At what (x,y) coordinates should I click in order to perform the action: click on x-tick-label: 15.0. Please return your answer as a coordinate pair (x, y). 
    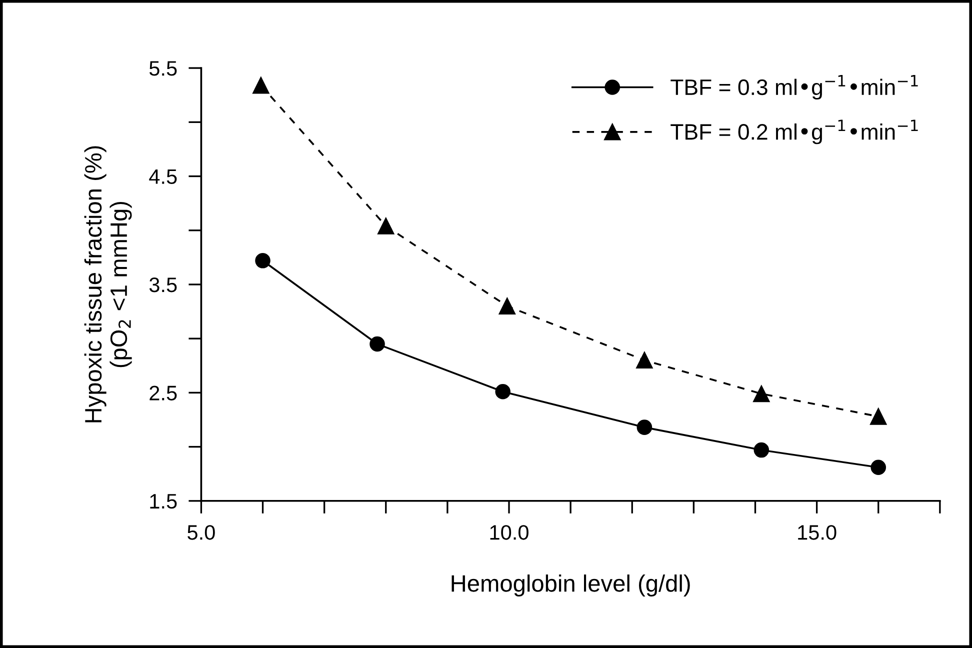
    Looking at the image, I should click on (817, 532).